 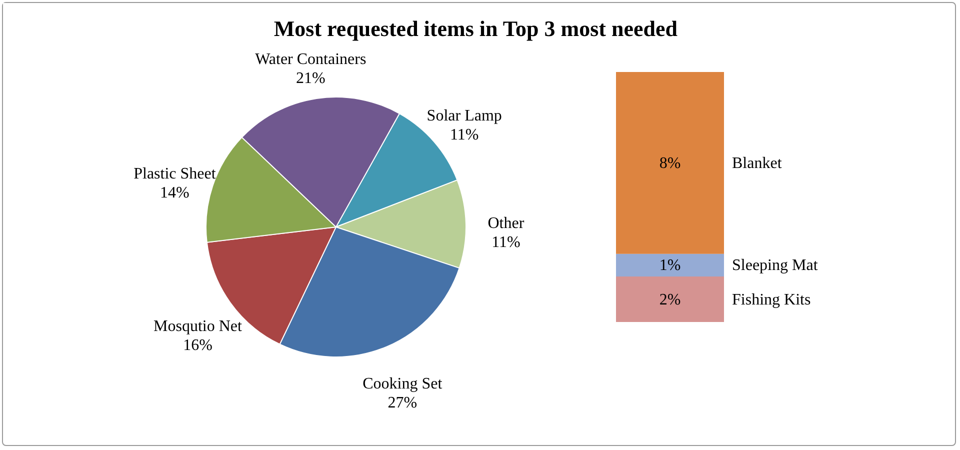 I want to click on series-label: Sleeping Mat, so click(x=775, y=265).